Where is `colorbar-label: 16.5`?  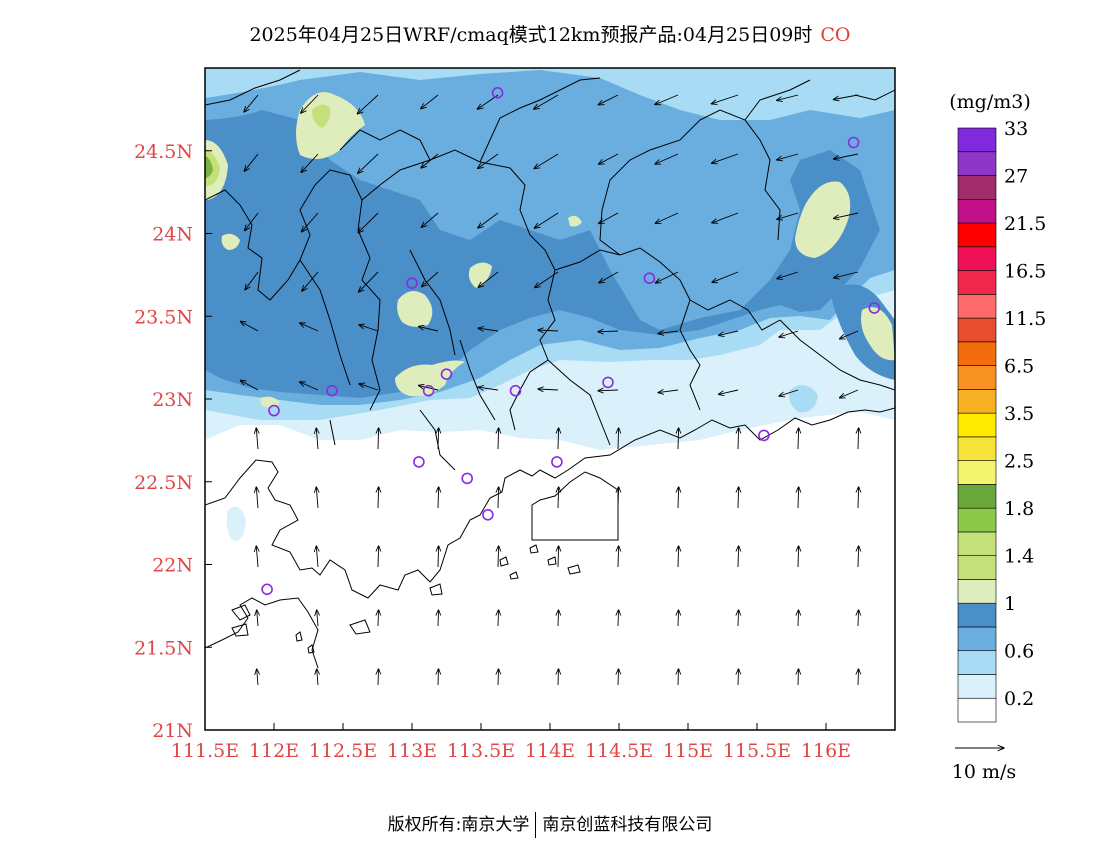
colorbar-label: 16.5 is located at coordinates (1025, 272).